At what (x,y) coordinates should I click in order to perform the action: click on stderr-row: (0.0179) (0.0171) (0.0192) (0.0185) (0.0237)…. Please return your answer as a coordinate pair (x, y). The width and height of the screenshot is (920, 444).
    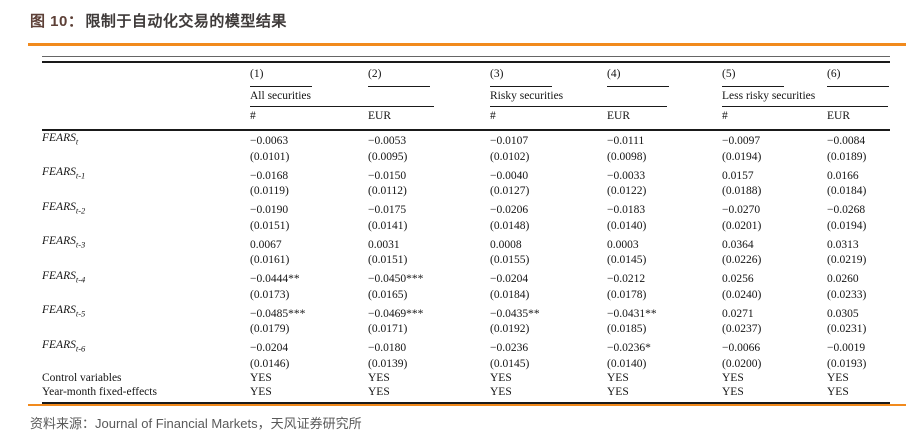
    Looking at the image, I should click on (466, 330).